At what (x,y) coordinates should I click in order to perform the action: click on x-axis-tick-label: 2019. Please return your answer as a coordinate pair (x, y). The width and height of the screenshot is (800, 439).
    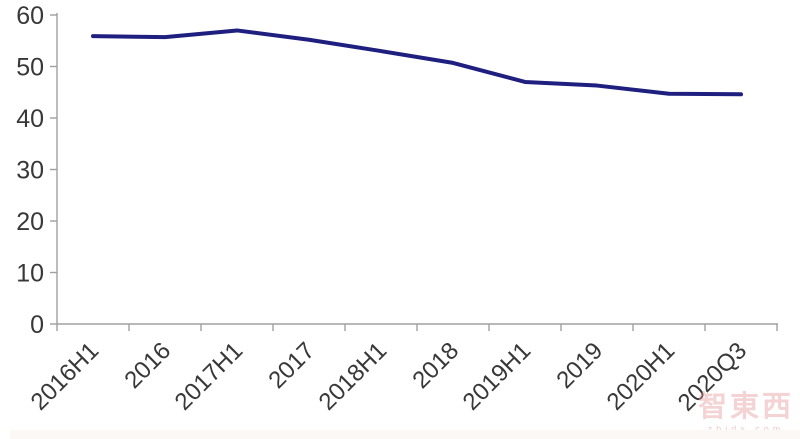
    Looking at the image, I should click on (579, 365).